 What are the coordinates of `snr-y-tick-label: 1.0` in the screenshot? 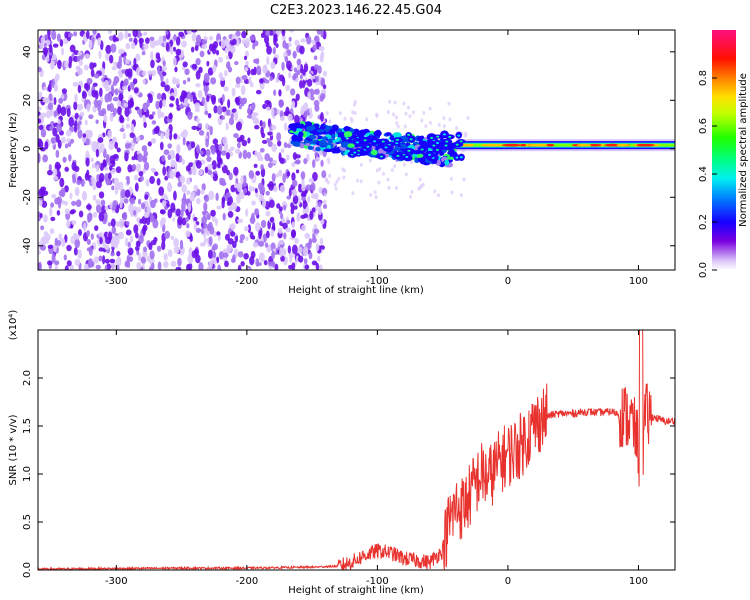 It's located at (27, 474).